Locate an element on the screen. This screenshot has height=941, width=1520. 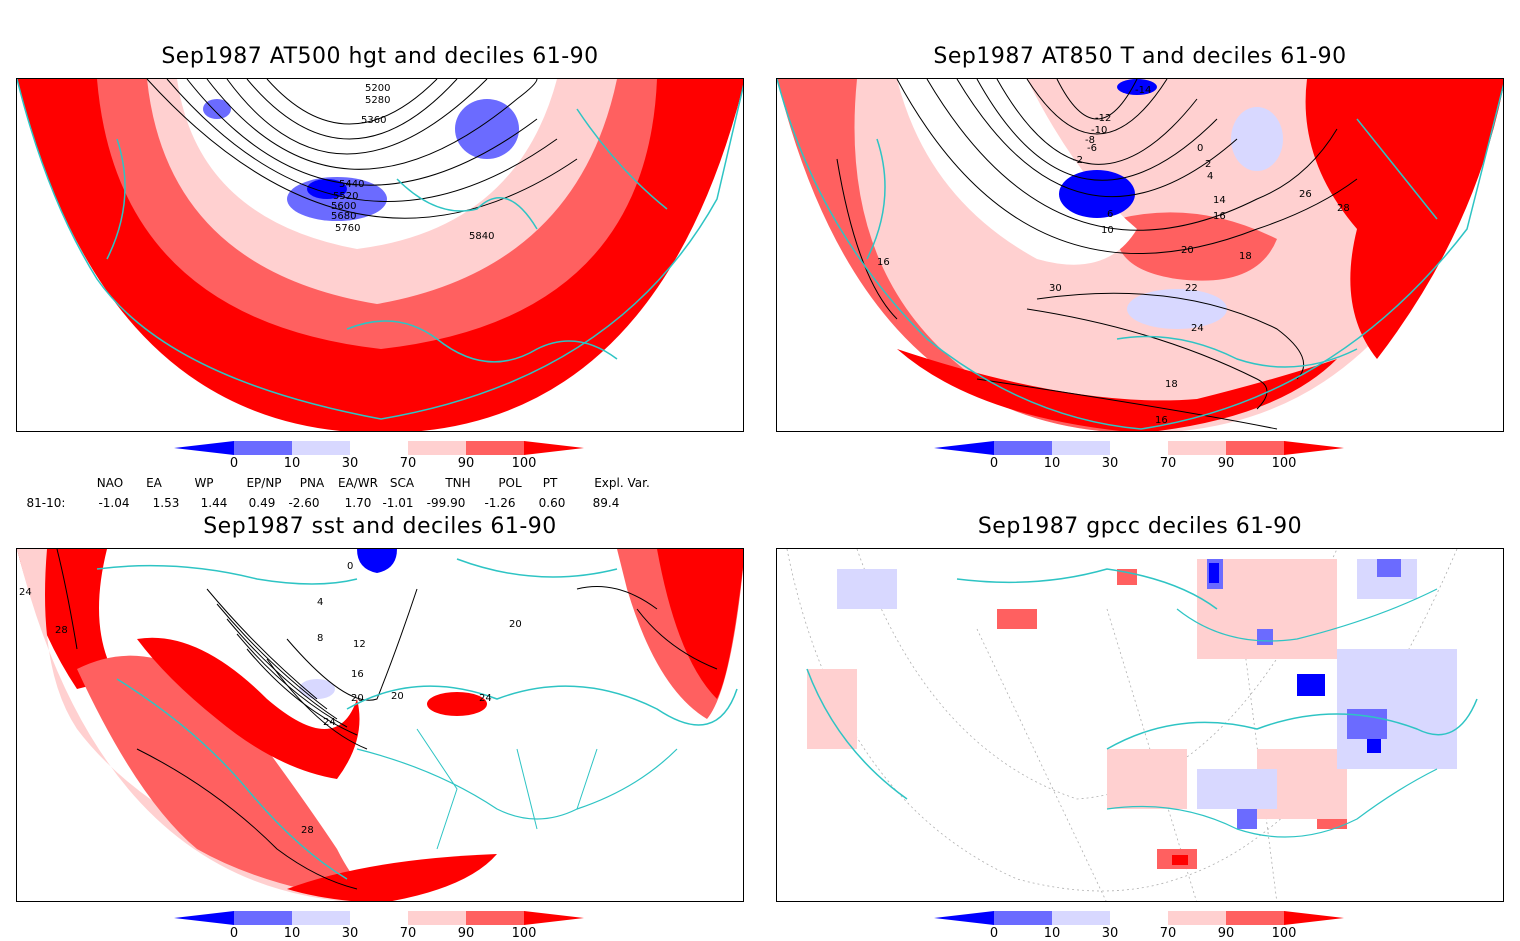
panel1-title: Sep1987 AT500 hgt and deciles 61-90 is located at coordinates (380, 56).